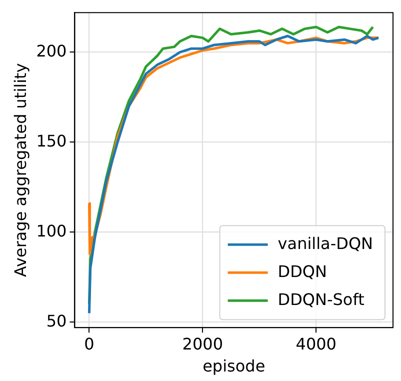  Describe the element at coordinates (326, 243) in the screenshot. I see `legend-label: vanilla-DQN` at that location.